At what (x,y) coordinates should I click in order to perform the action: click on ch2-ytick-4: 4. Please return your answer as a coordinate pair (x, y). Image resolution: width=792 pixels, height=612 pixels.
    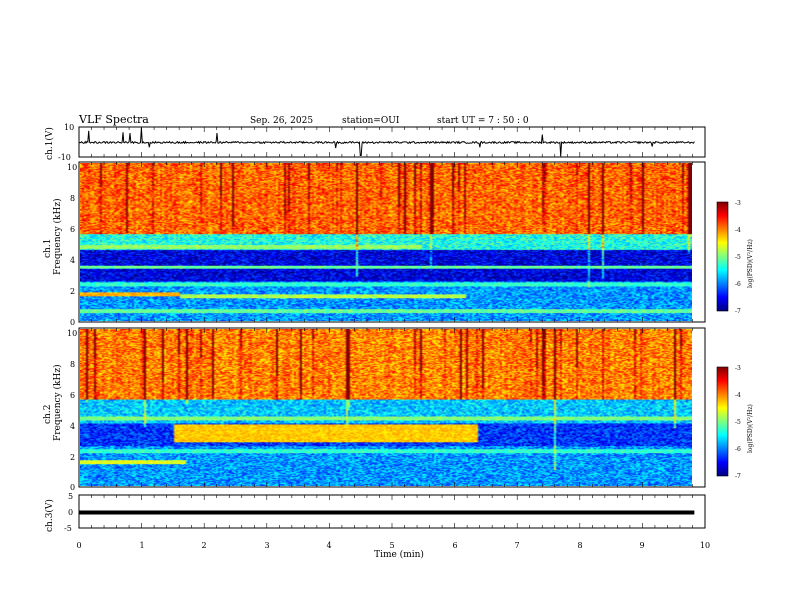
    Looking at the image, I should click on (72, 426).